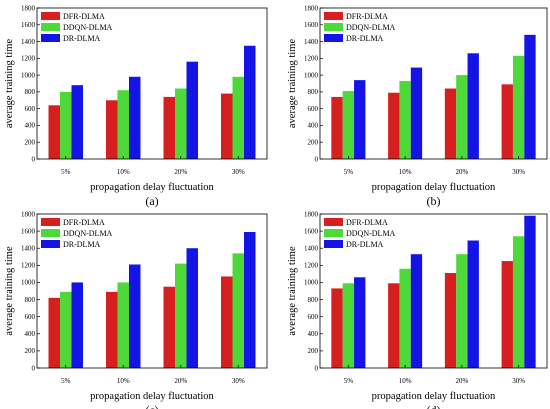 The image size is (550, 409). Describe the element at coordinates (292, 84) in the screenshot. I see `y-axis-label: average training time` at that location.